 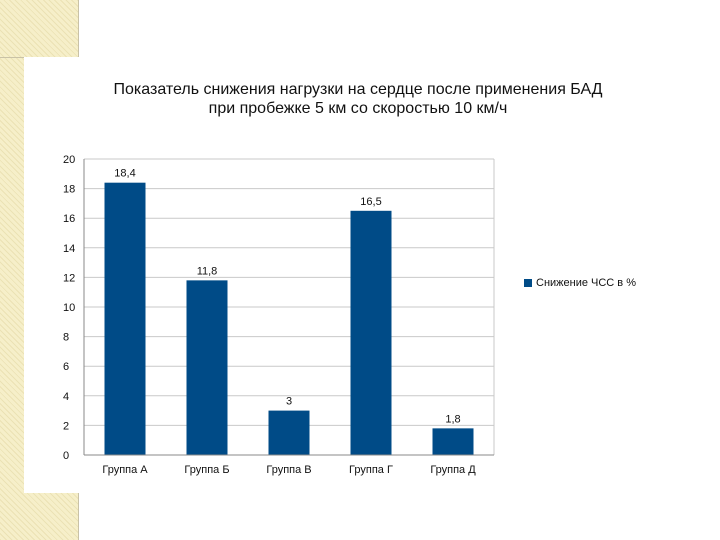 What do you see at coordinates (69, 219) in the screenshot?
I see `y-tick-label: 16` at bounding box center [69, 219].